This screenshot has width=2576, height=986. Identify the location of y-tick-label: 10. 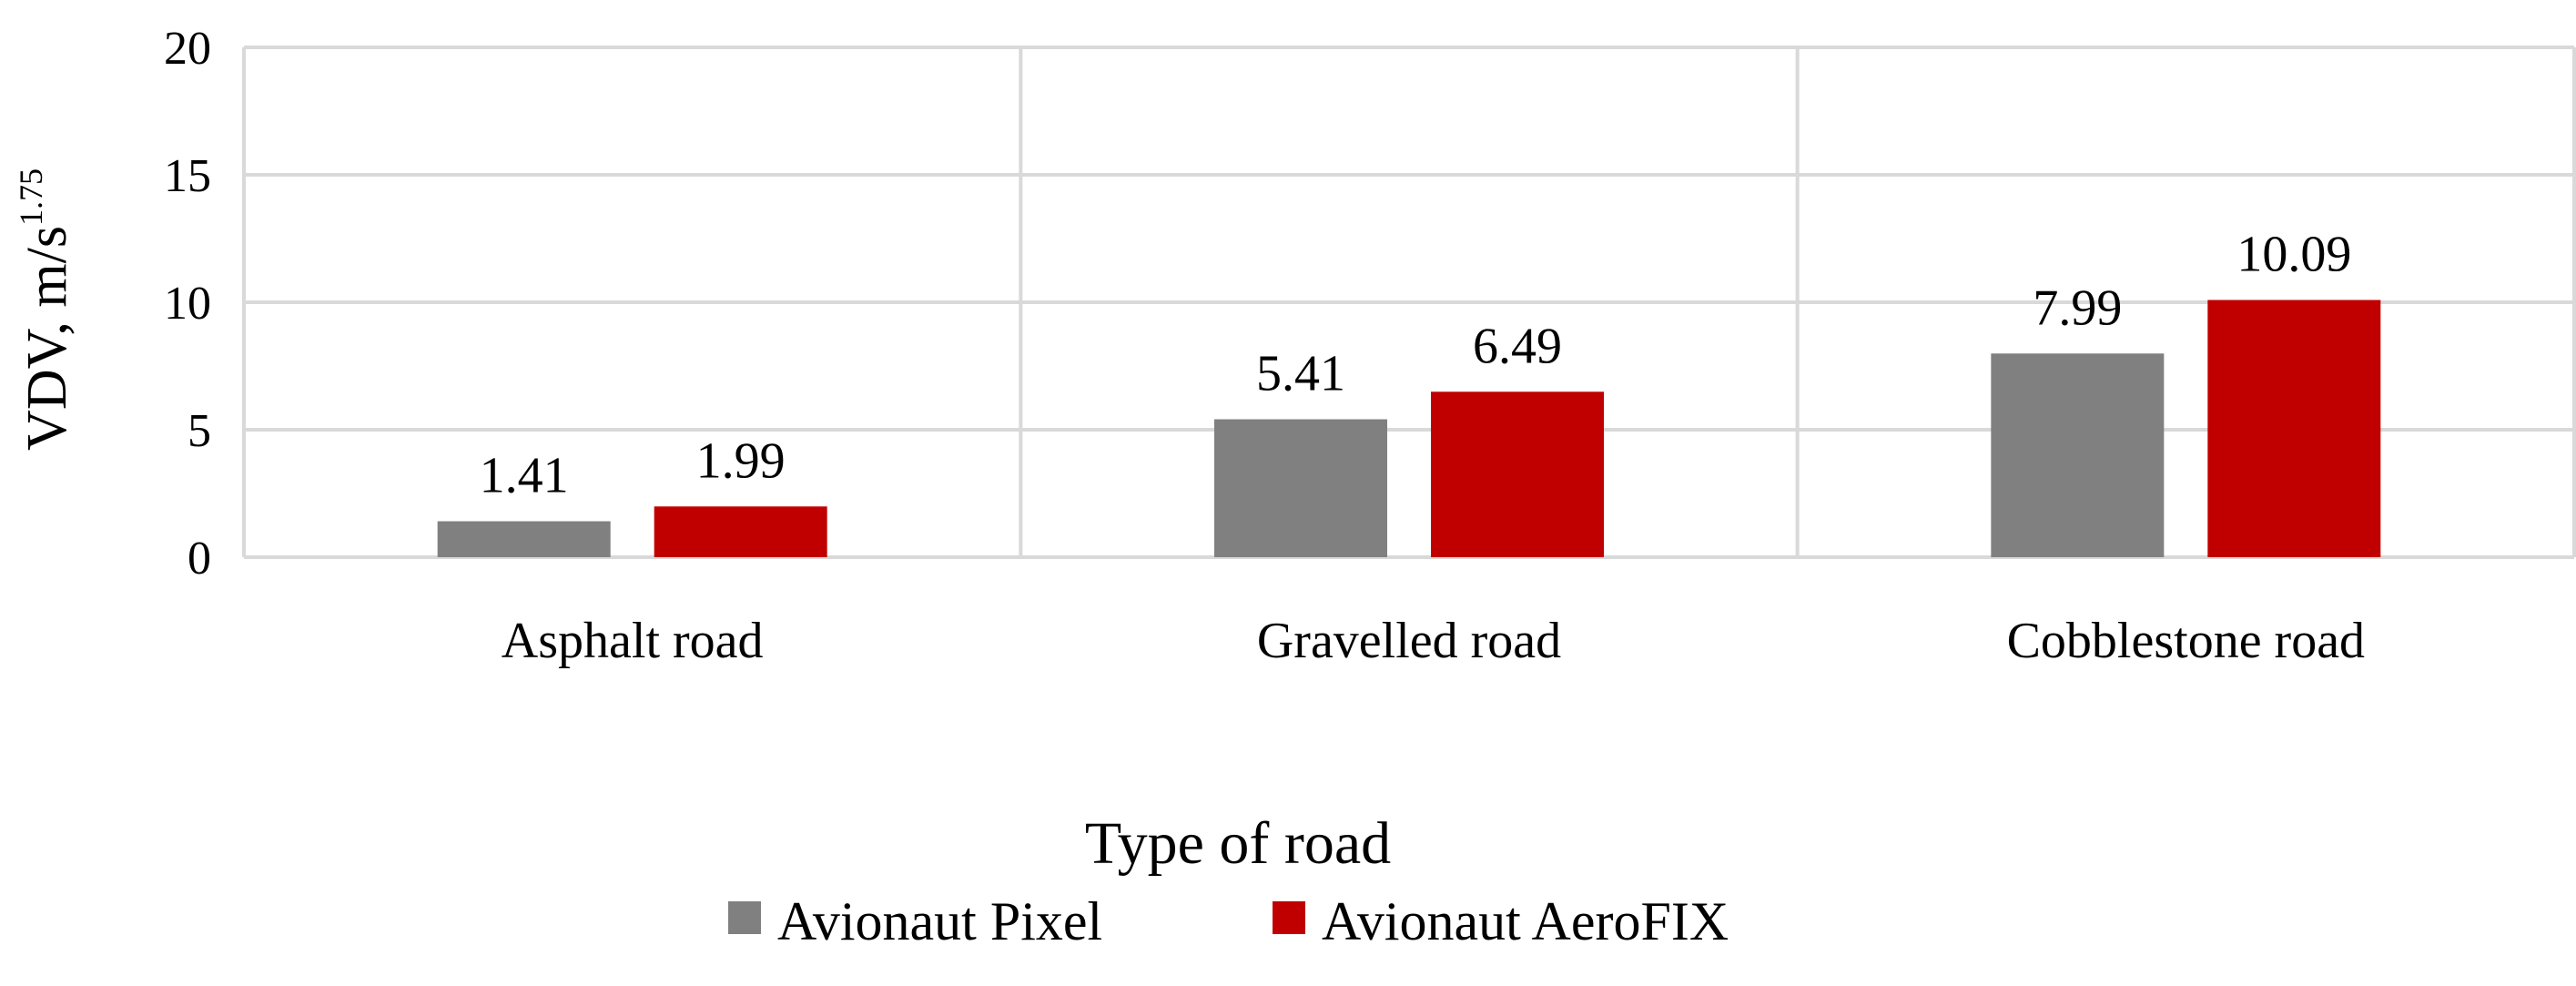
(187, 304).